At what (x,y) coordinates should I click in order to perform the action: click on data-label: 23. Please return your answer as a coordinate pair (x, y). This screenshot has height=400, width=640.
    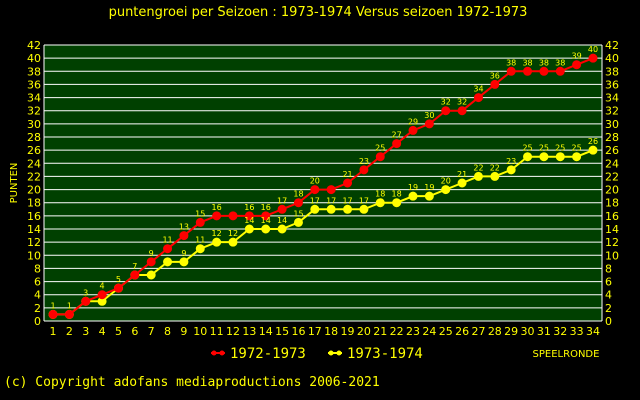
    Looking at the image, I should click on (364, 161).